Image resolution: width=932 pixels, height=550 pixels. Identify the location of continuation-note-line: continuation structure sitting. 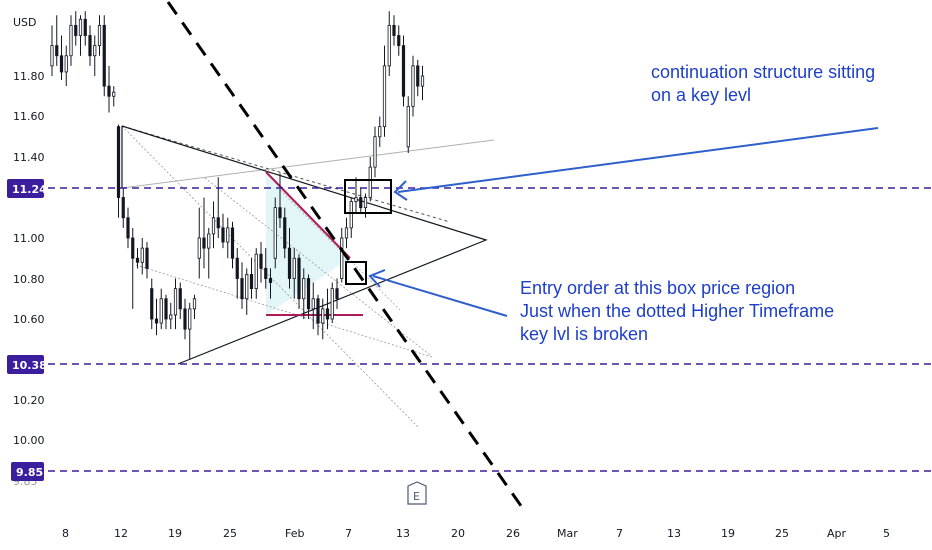
(763, 72).